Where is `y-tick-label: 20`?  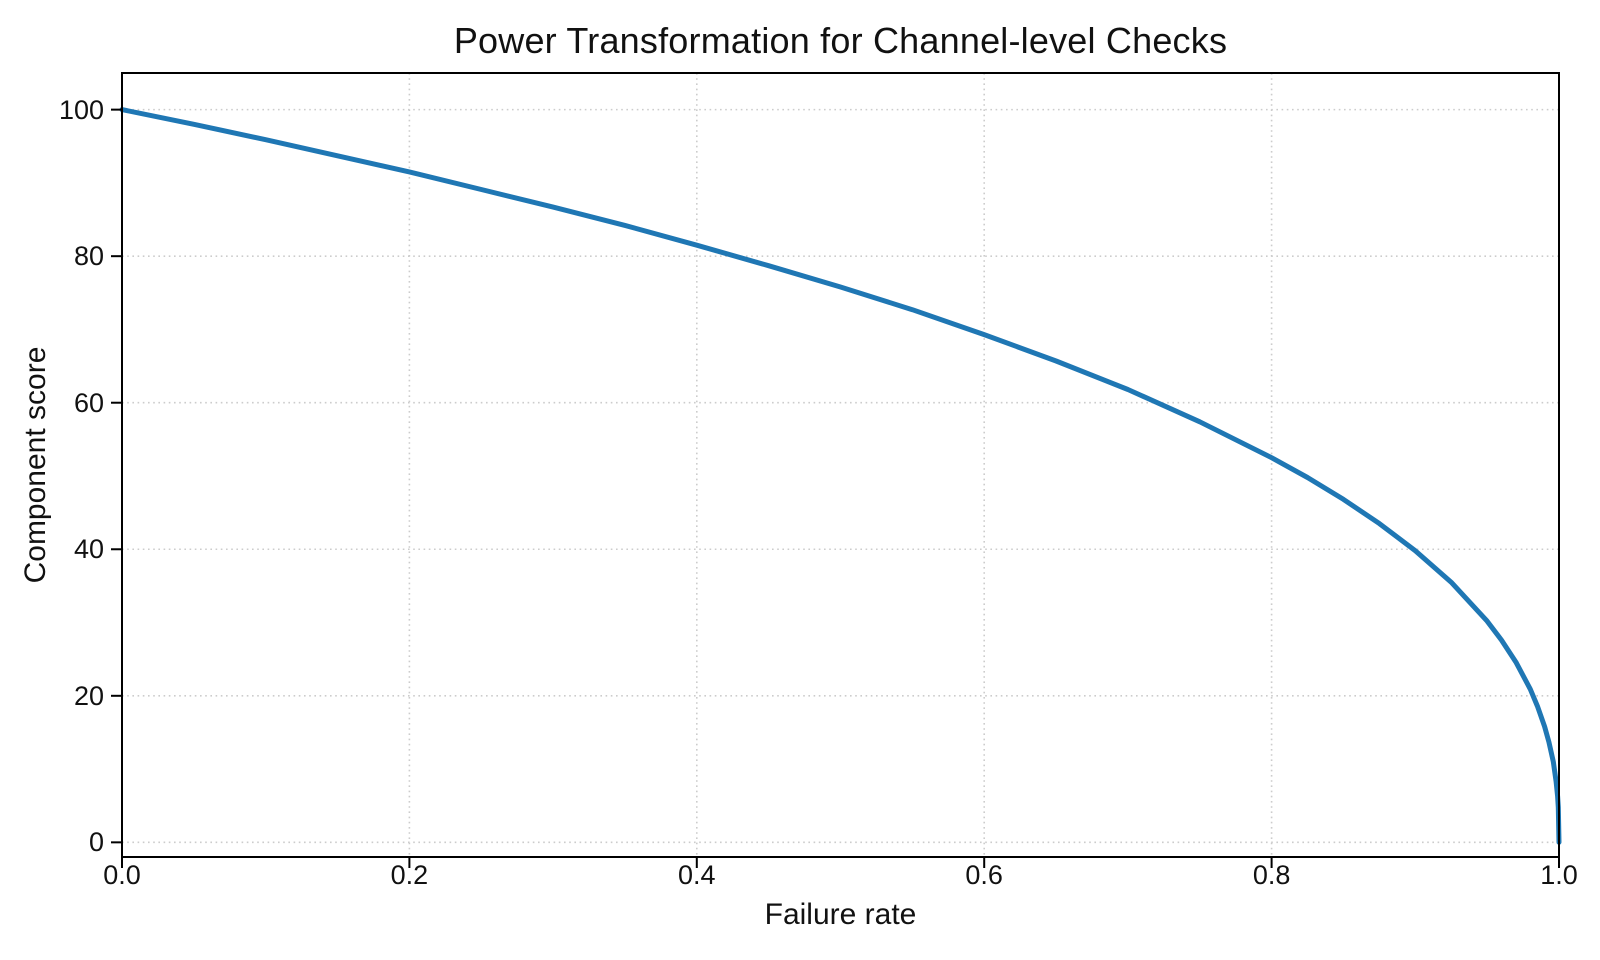 y-tick-label: 20 is located at coordinates (88, 695).